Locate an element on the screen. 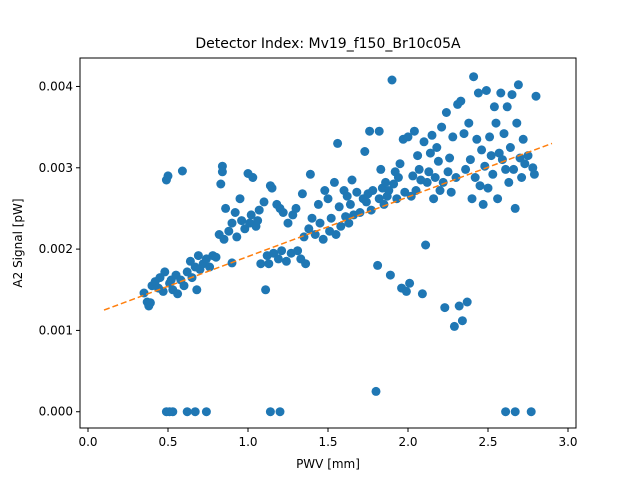 This screenshot has height=484, width=640. x-tick-label: 0.5 is located at coordinates (167, 442).